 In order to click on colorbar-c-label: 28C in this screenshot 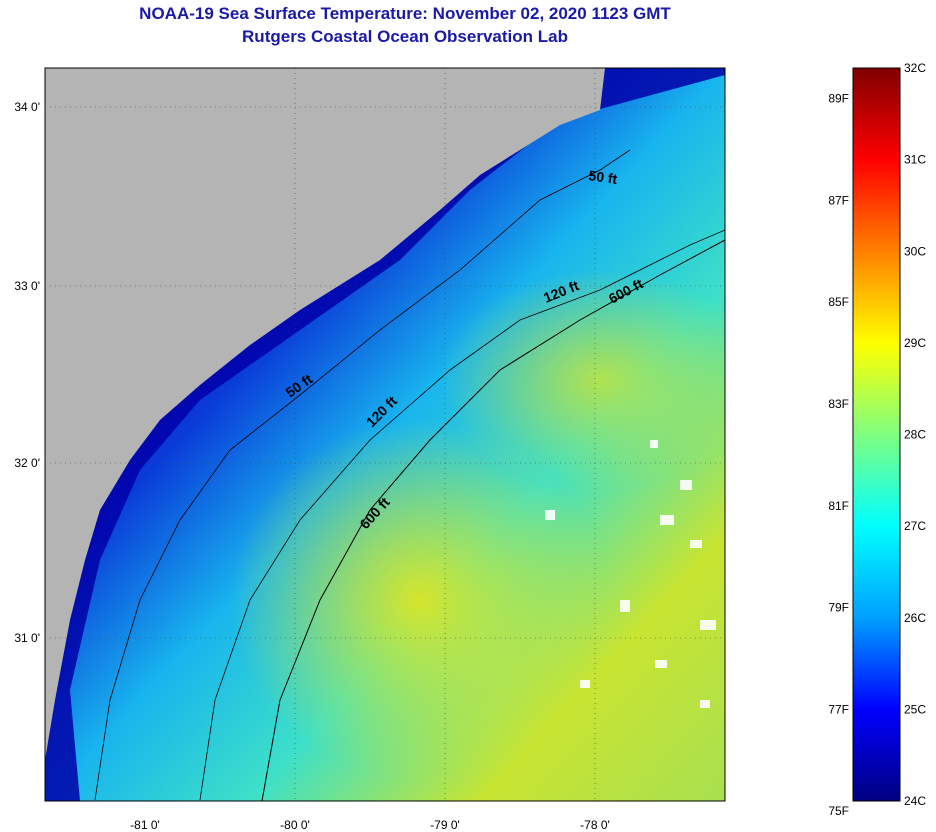, I will do `click(915, 435)`.